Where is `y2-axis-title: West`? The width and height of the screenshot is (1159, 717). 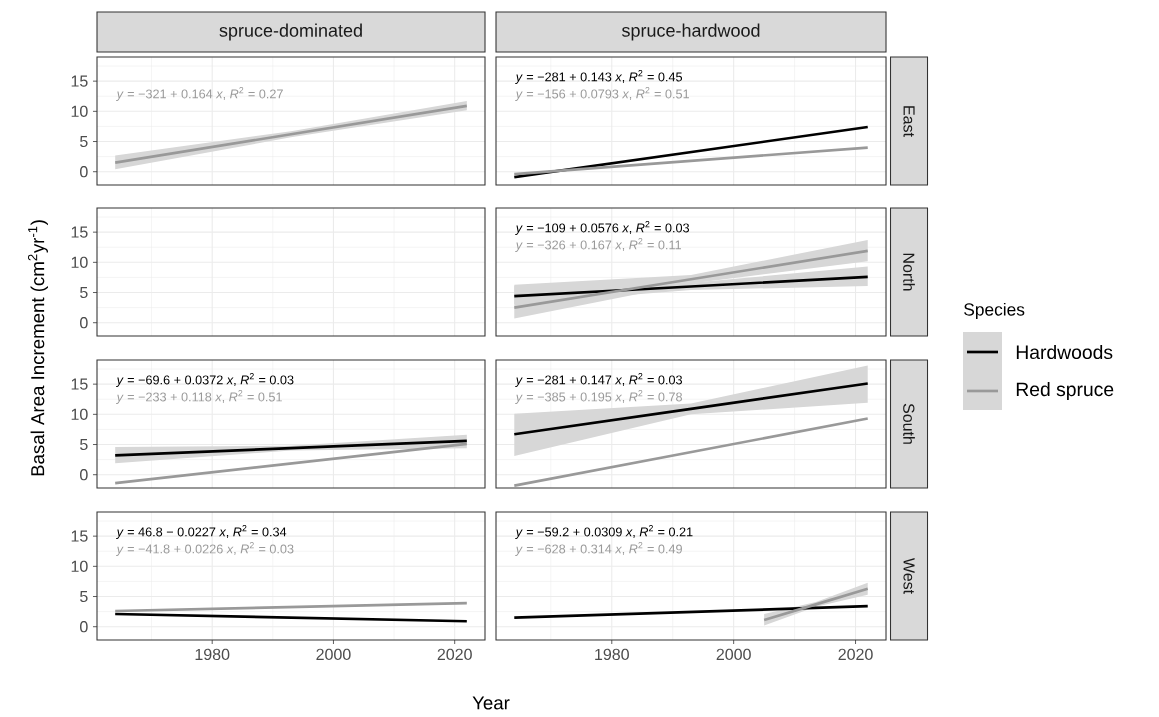 y2-axis-title: West is located at coordinates (909, 575).